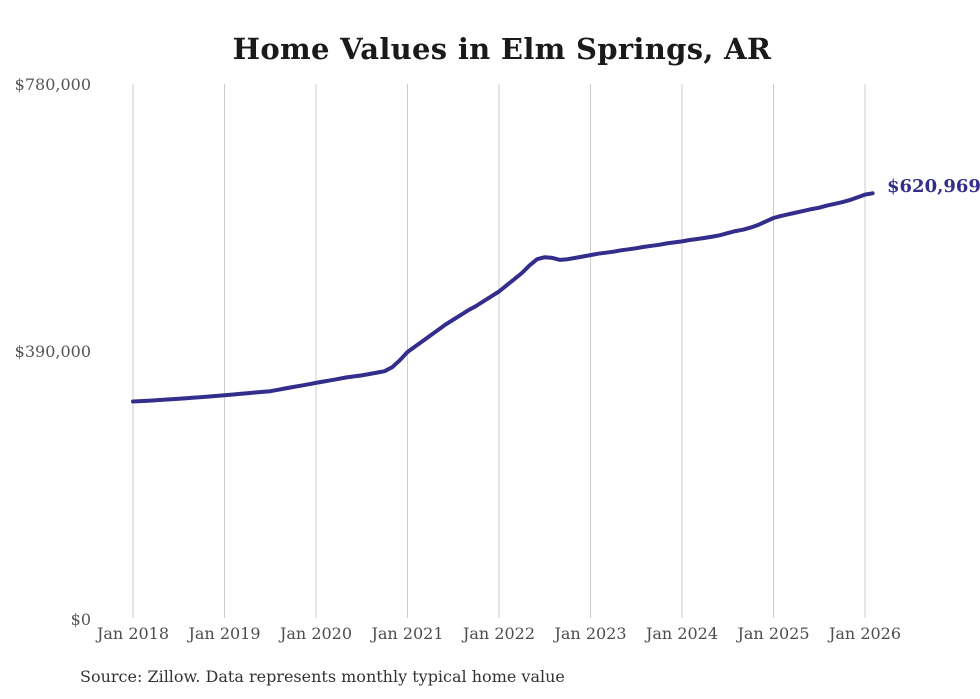  I want to click on x-axis-tick-label: Jan 2024, so click(682, 633).